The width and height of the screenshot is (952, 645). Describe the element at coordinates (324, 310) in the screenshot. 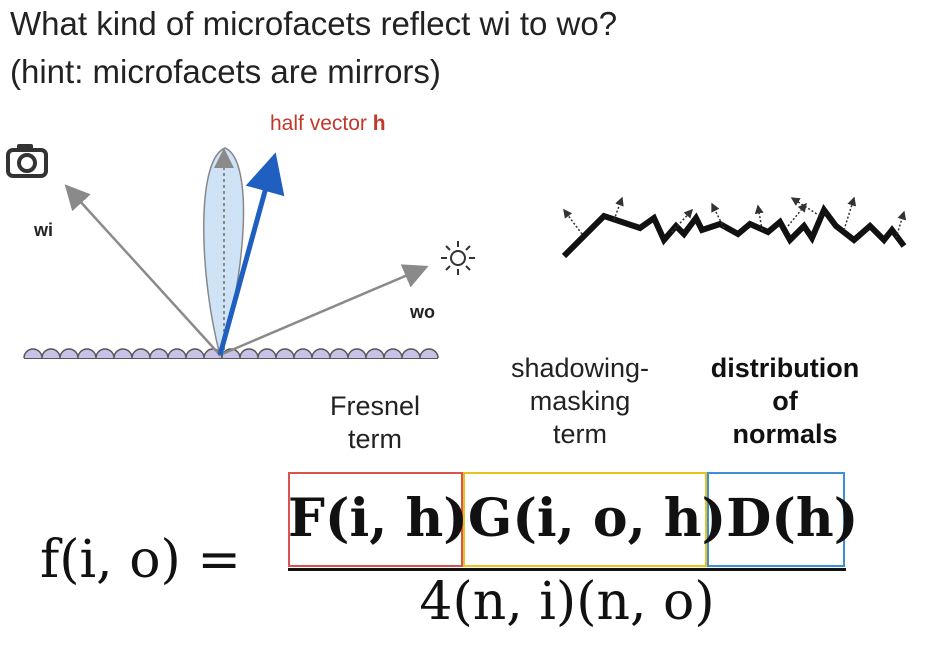

I see `wo-ray` at that location.